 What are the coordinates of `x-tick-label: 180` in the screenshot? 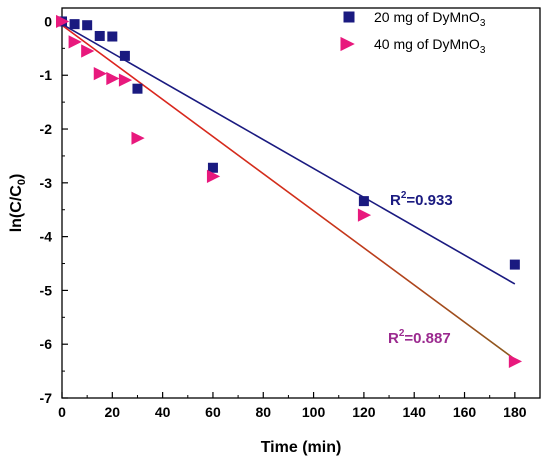 It's located at (515, 412).